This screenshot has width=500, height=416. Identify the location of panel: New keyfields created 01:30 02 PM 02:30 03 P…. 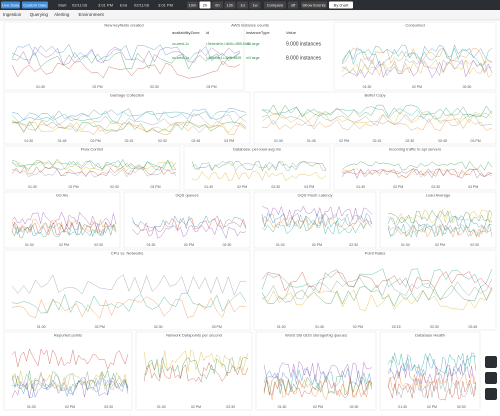
(124, 56).